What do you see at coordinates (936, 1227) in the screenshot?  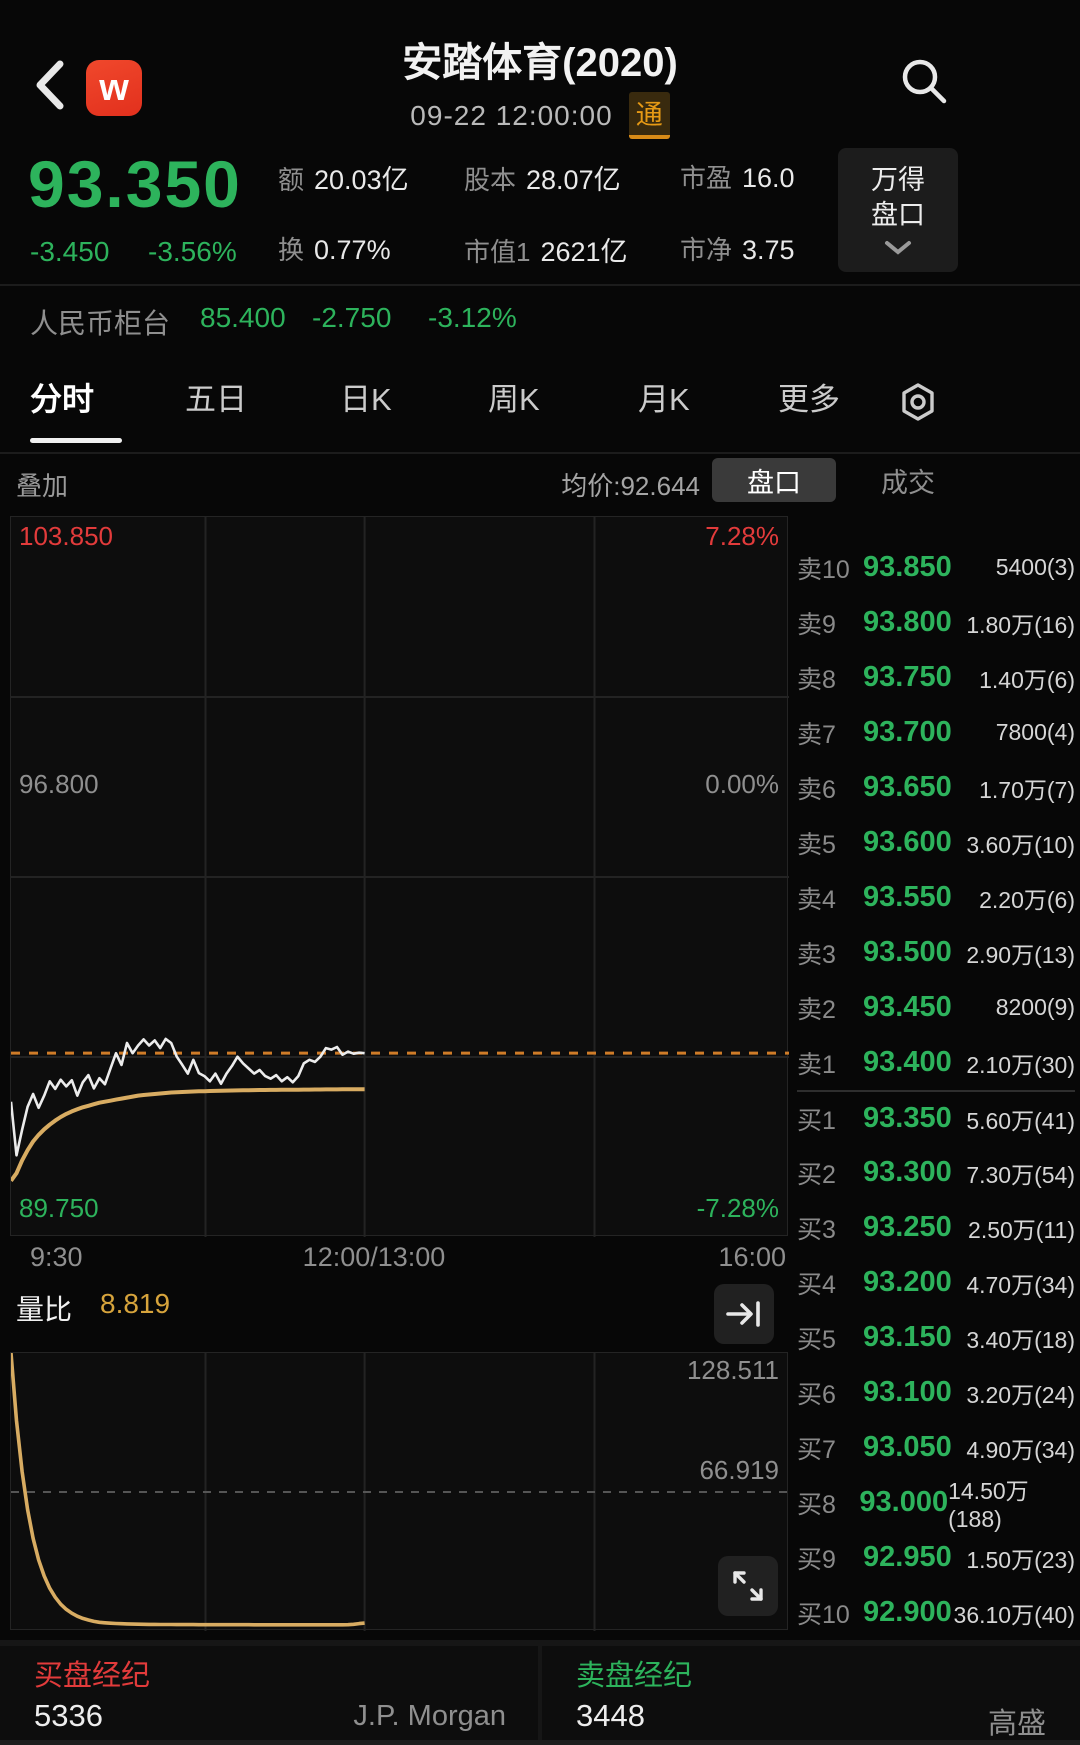 I see `order-book-row-bid-3: 买3 93.250 2.50万(11)` at bounding box center [936, 1227].